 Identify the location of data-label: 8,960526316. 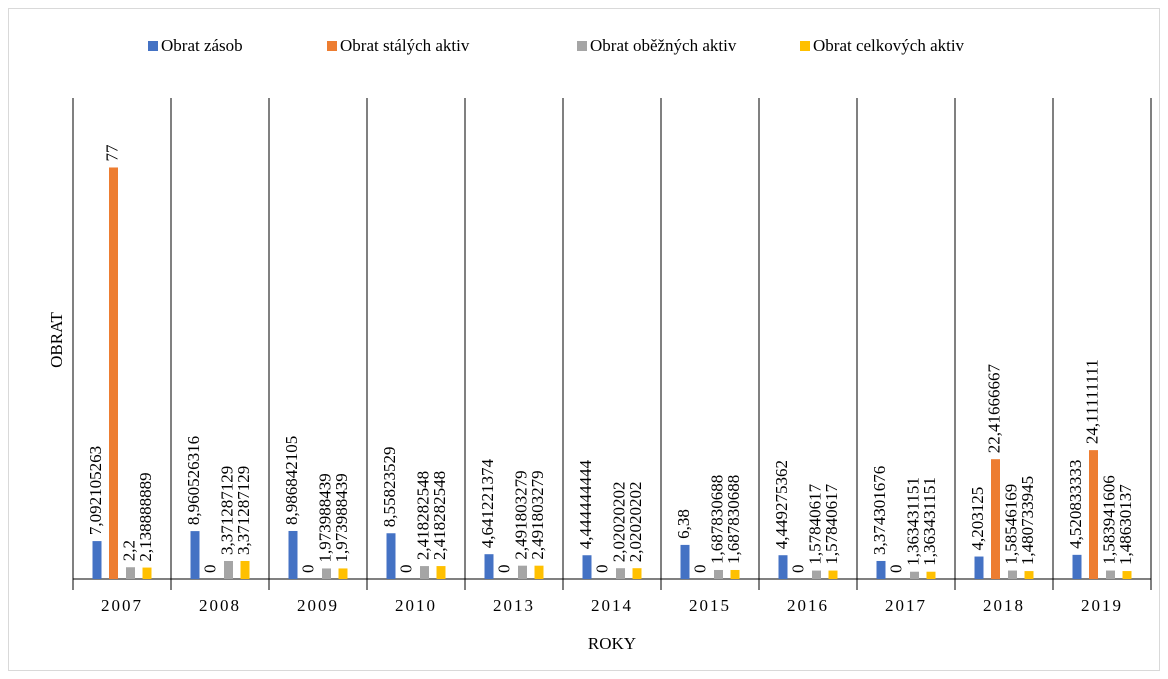
(193, 480).